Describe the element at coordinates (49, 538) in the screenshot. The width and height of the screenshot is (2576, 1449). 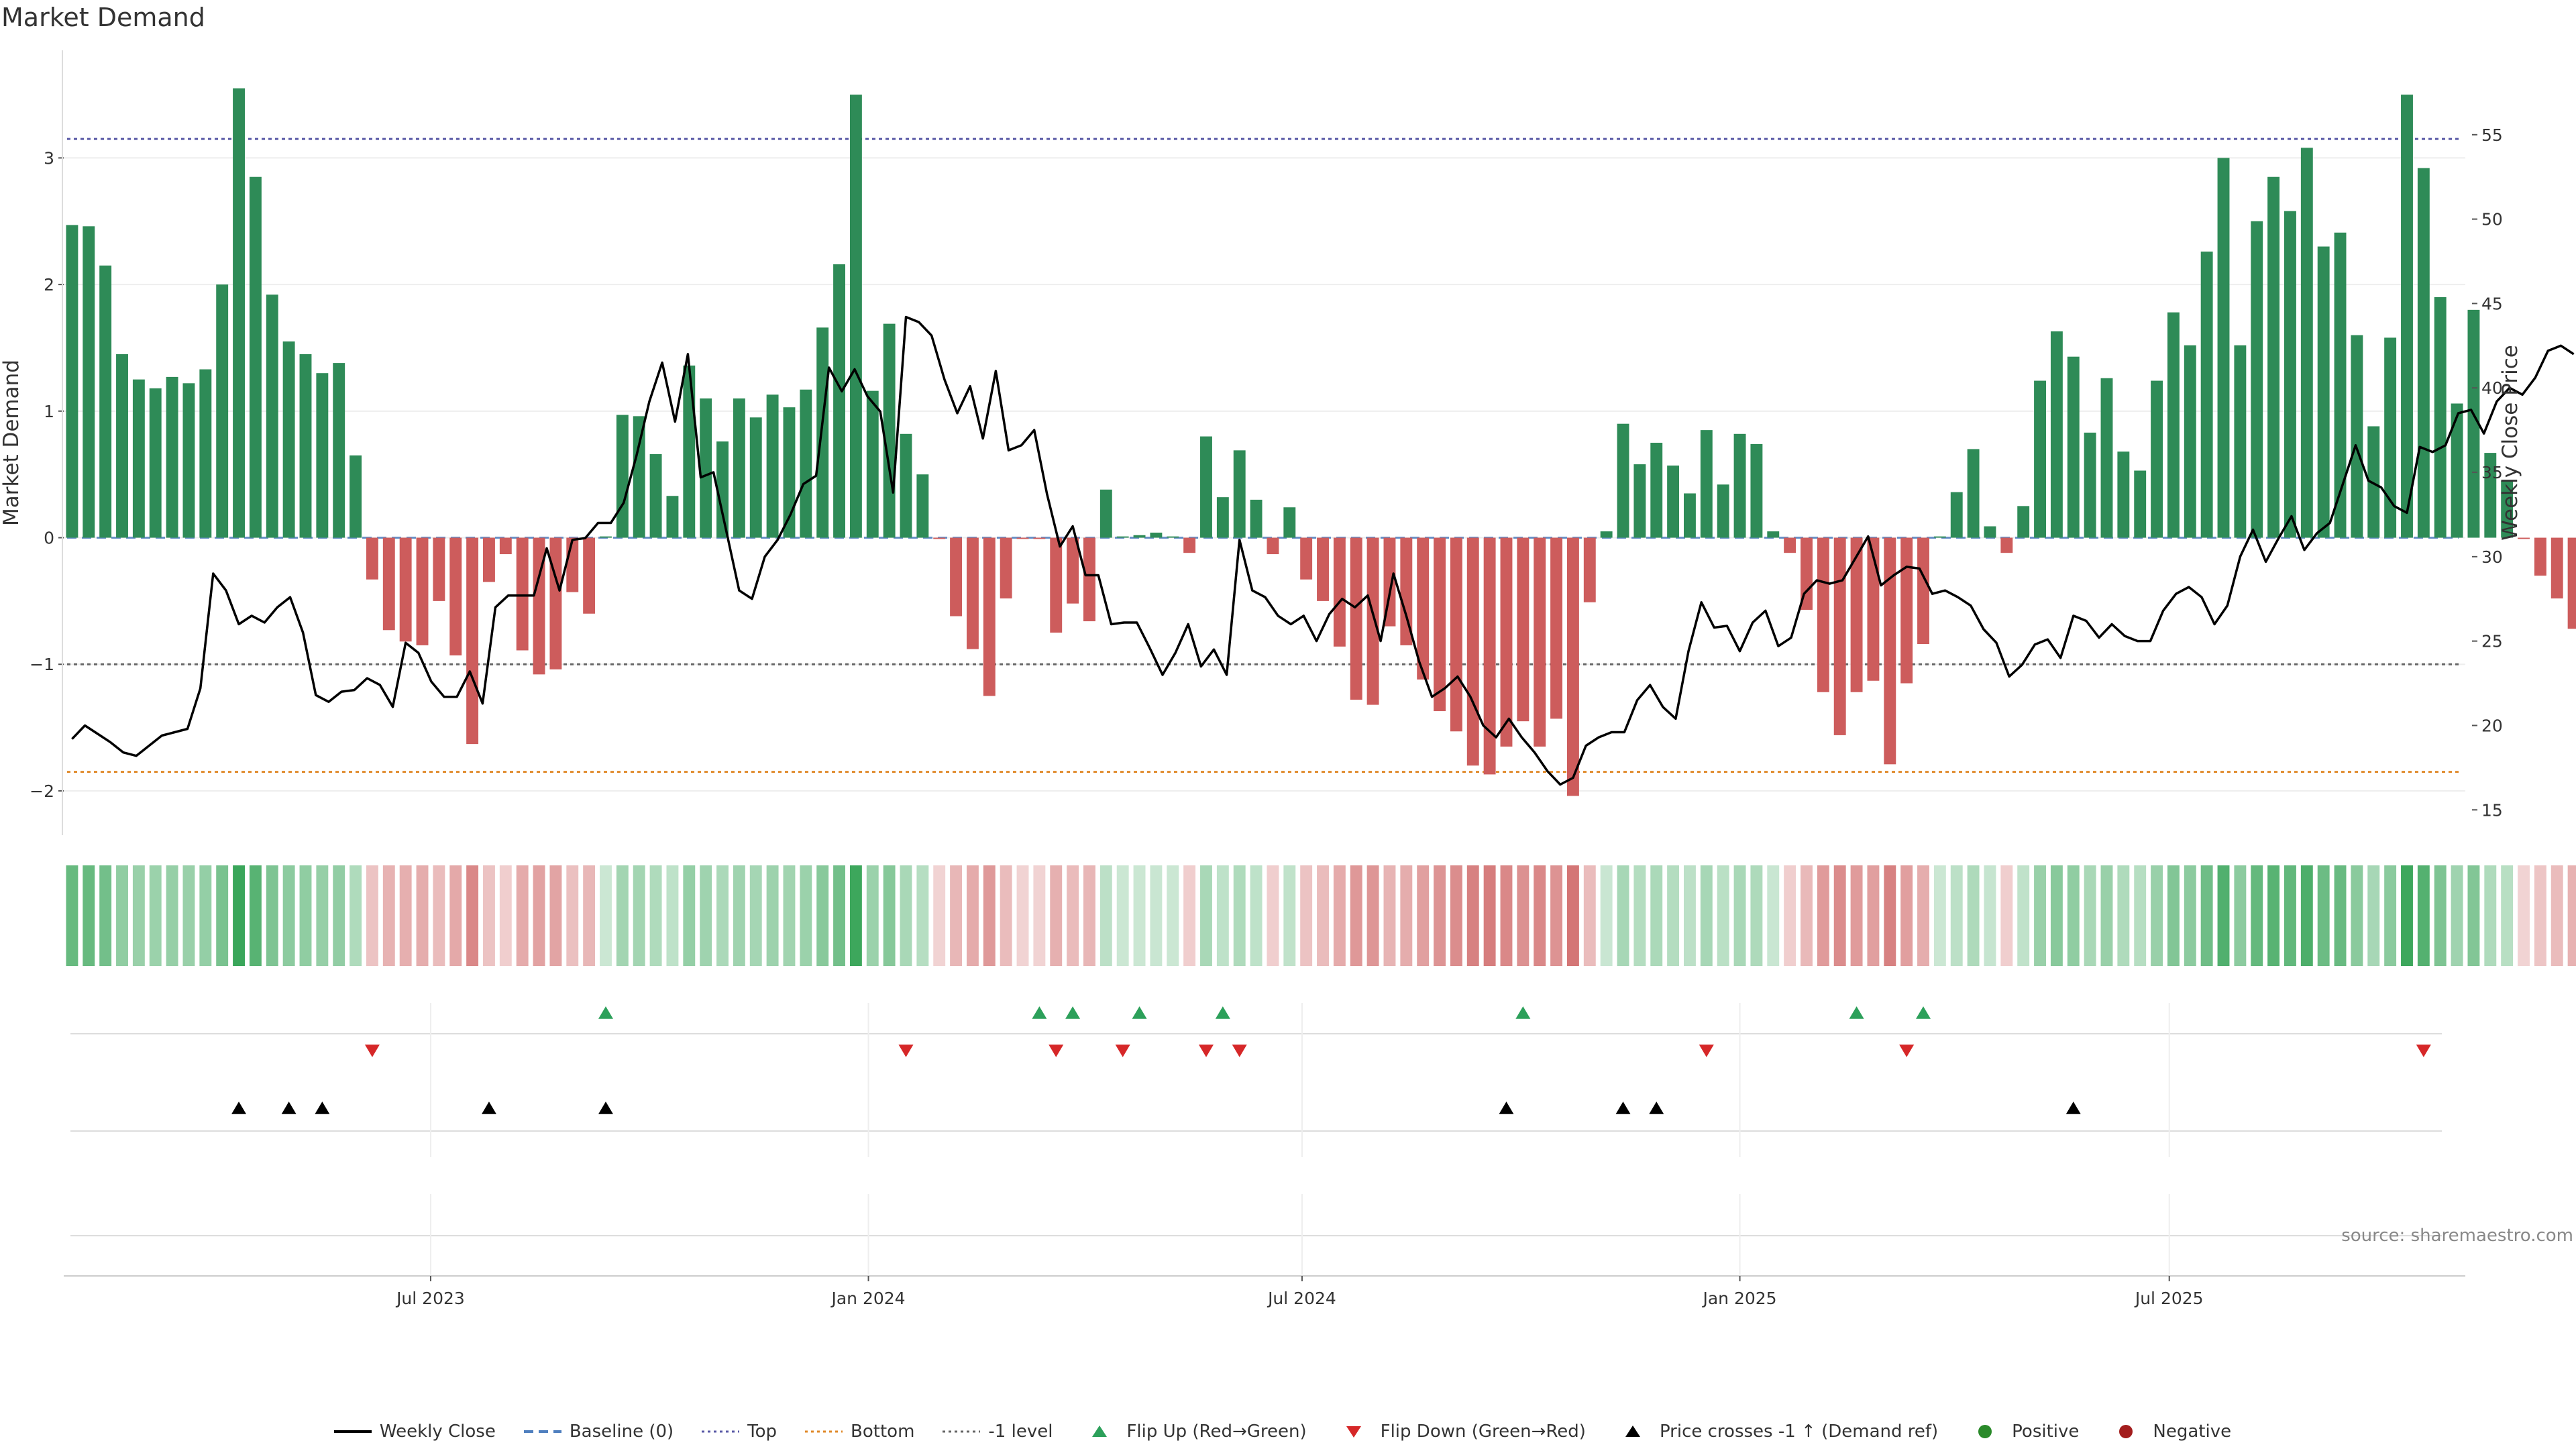
I see `y-tick-label: 0` at that location.